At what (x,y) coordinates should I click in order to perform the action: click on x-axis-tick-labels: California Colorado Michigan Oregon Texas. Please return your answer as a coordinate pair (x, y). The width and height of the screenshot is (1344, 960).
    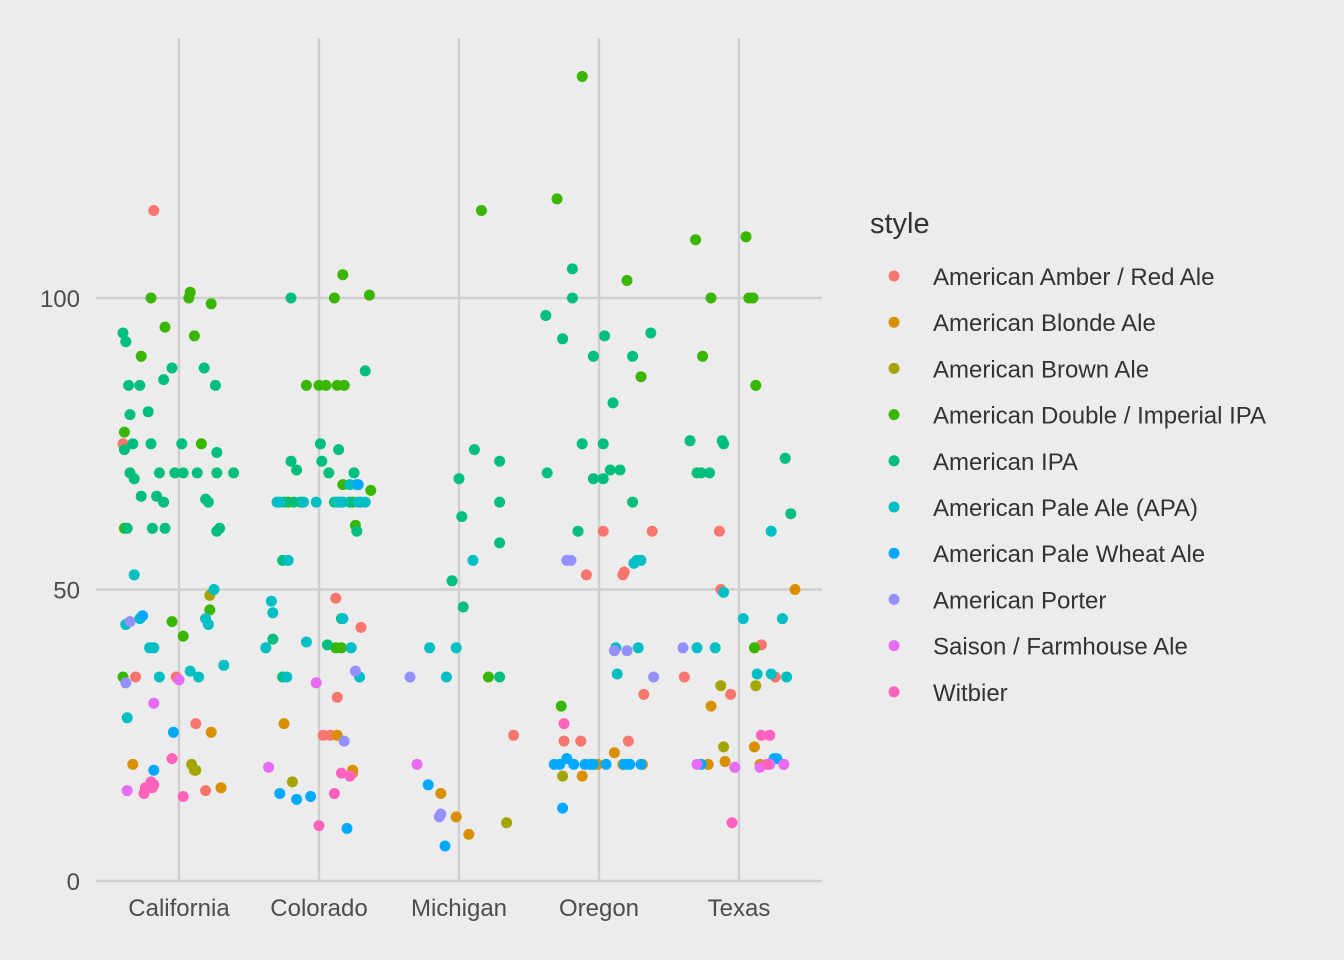
    Looking at the image, I should click on (449, 908).